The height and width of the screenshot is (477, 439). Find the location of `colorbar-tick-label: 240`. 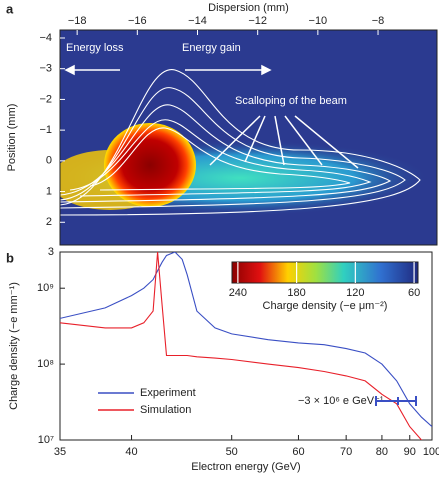

colorbar-tick-label: 240 is located at coordinates (238, 293).